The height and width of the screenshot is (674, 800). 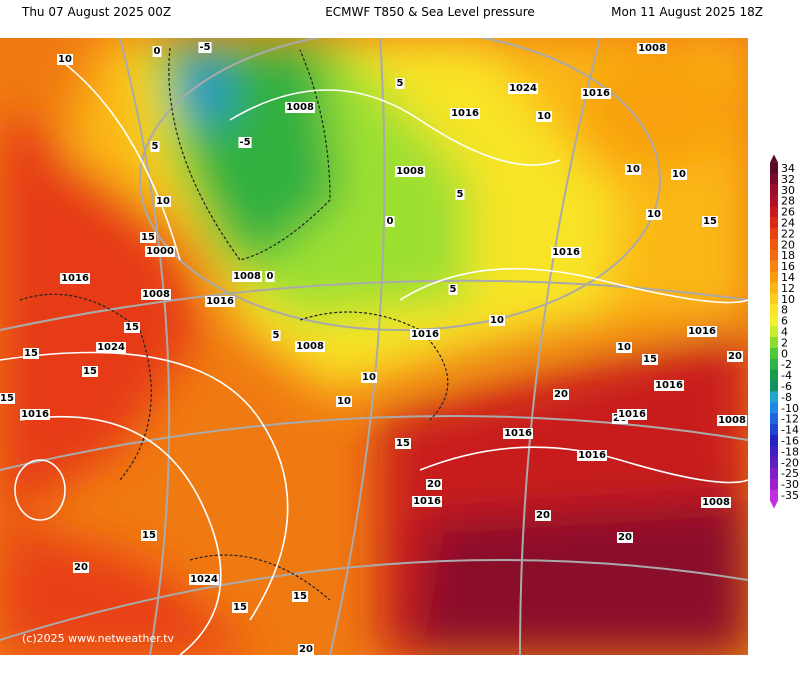 What do you see at coordinates (790, 484) in the screenshot?
I see `colorbar-label: -30` at bounding box center [790, 484].